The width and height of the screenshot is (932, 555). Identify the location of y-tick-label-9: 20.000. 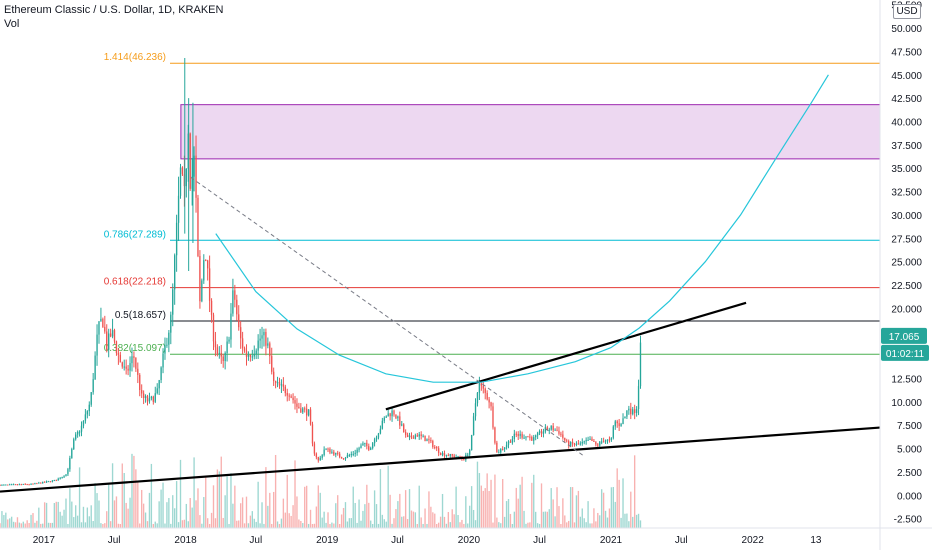
(906, 309).